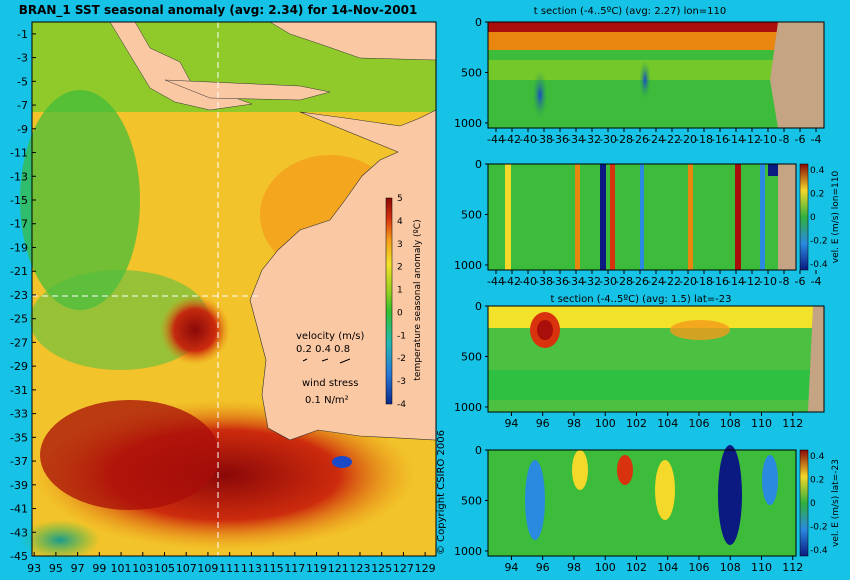  Describe the element at coordinates (19, 153) in the screenshot. I see `lat-tick-label: -11` at that location.